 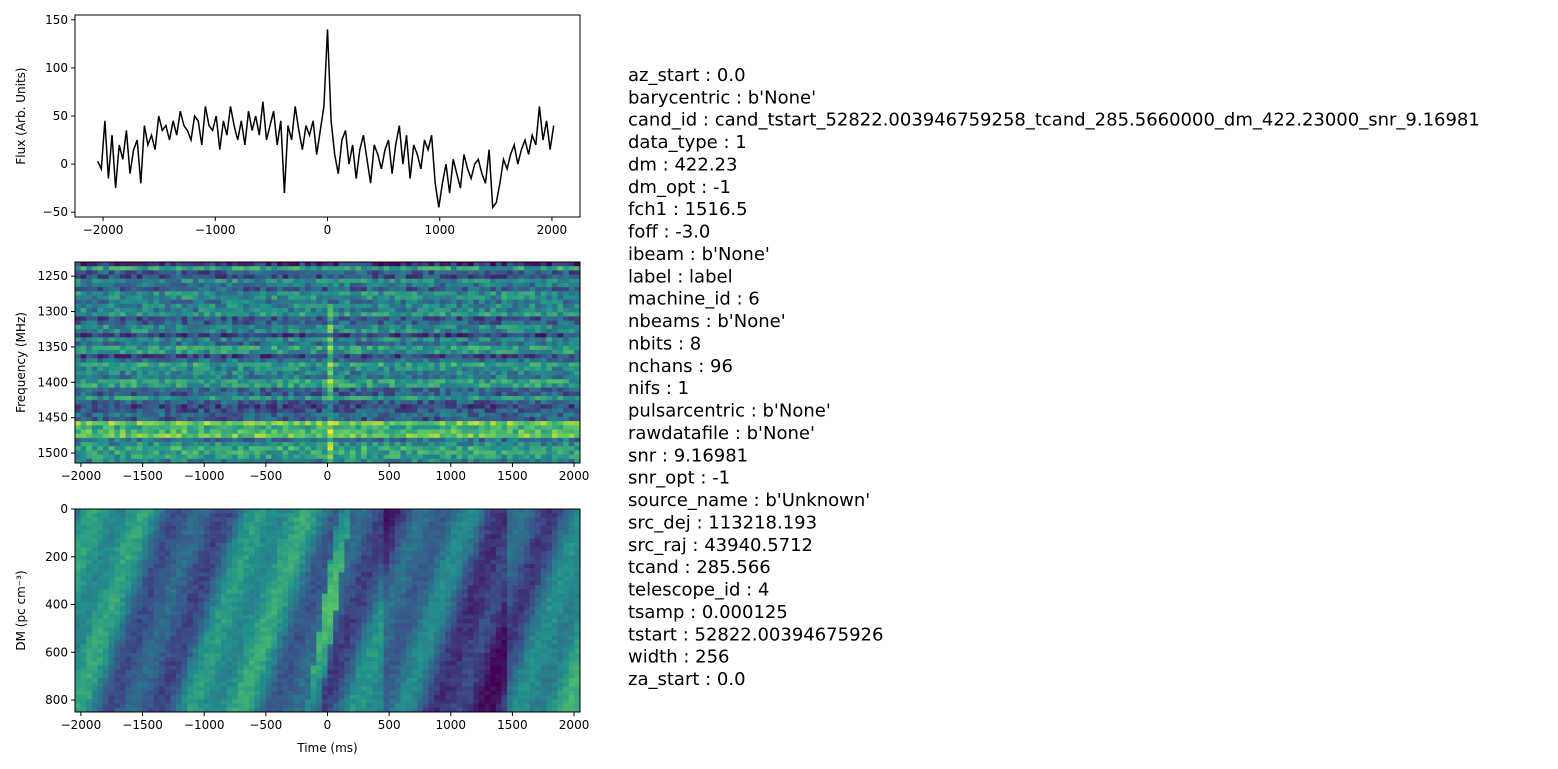 I want to click on y-tick-label: 1250, so click(x=52, y=276).